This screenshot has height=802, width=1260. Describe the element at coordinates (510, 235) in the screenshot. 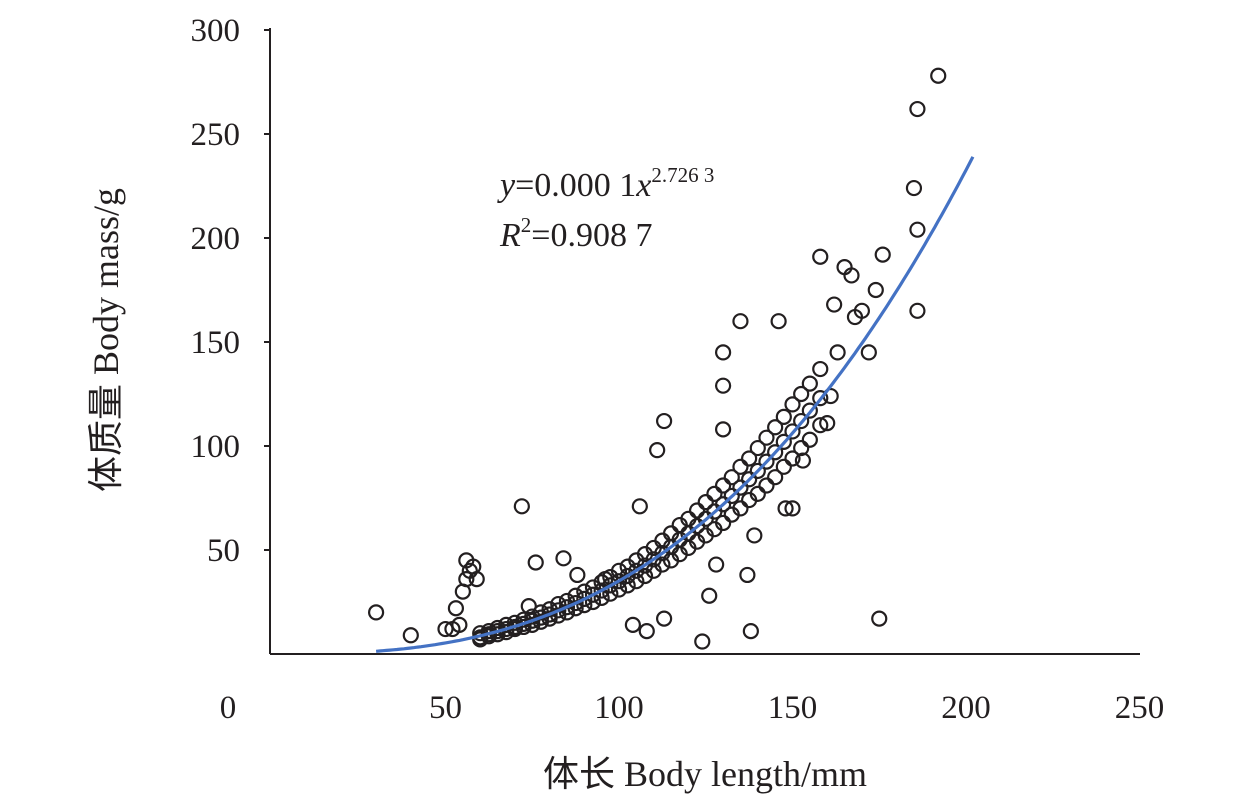

I see `r-symbol: R` at that location.